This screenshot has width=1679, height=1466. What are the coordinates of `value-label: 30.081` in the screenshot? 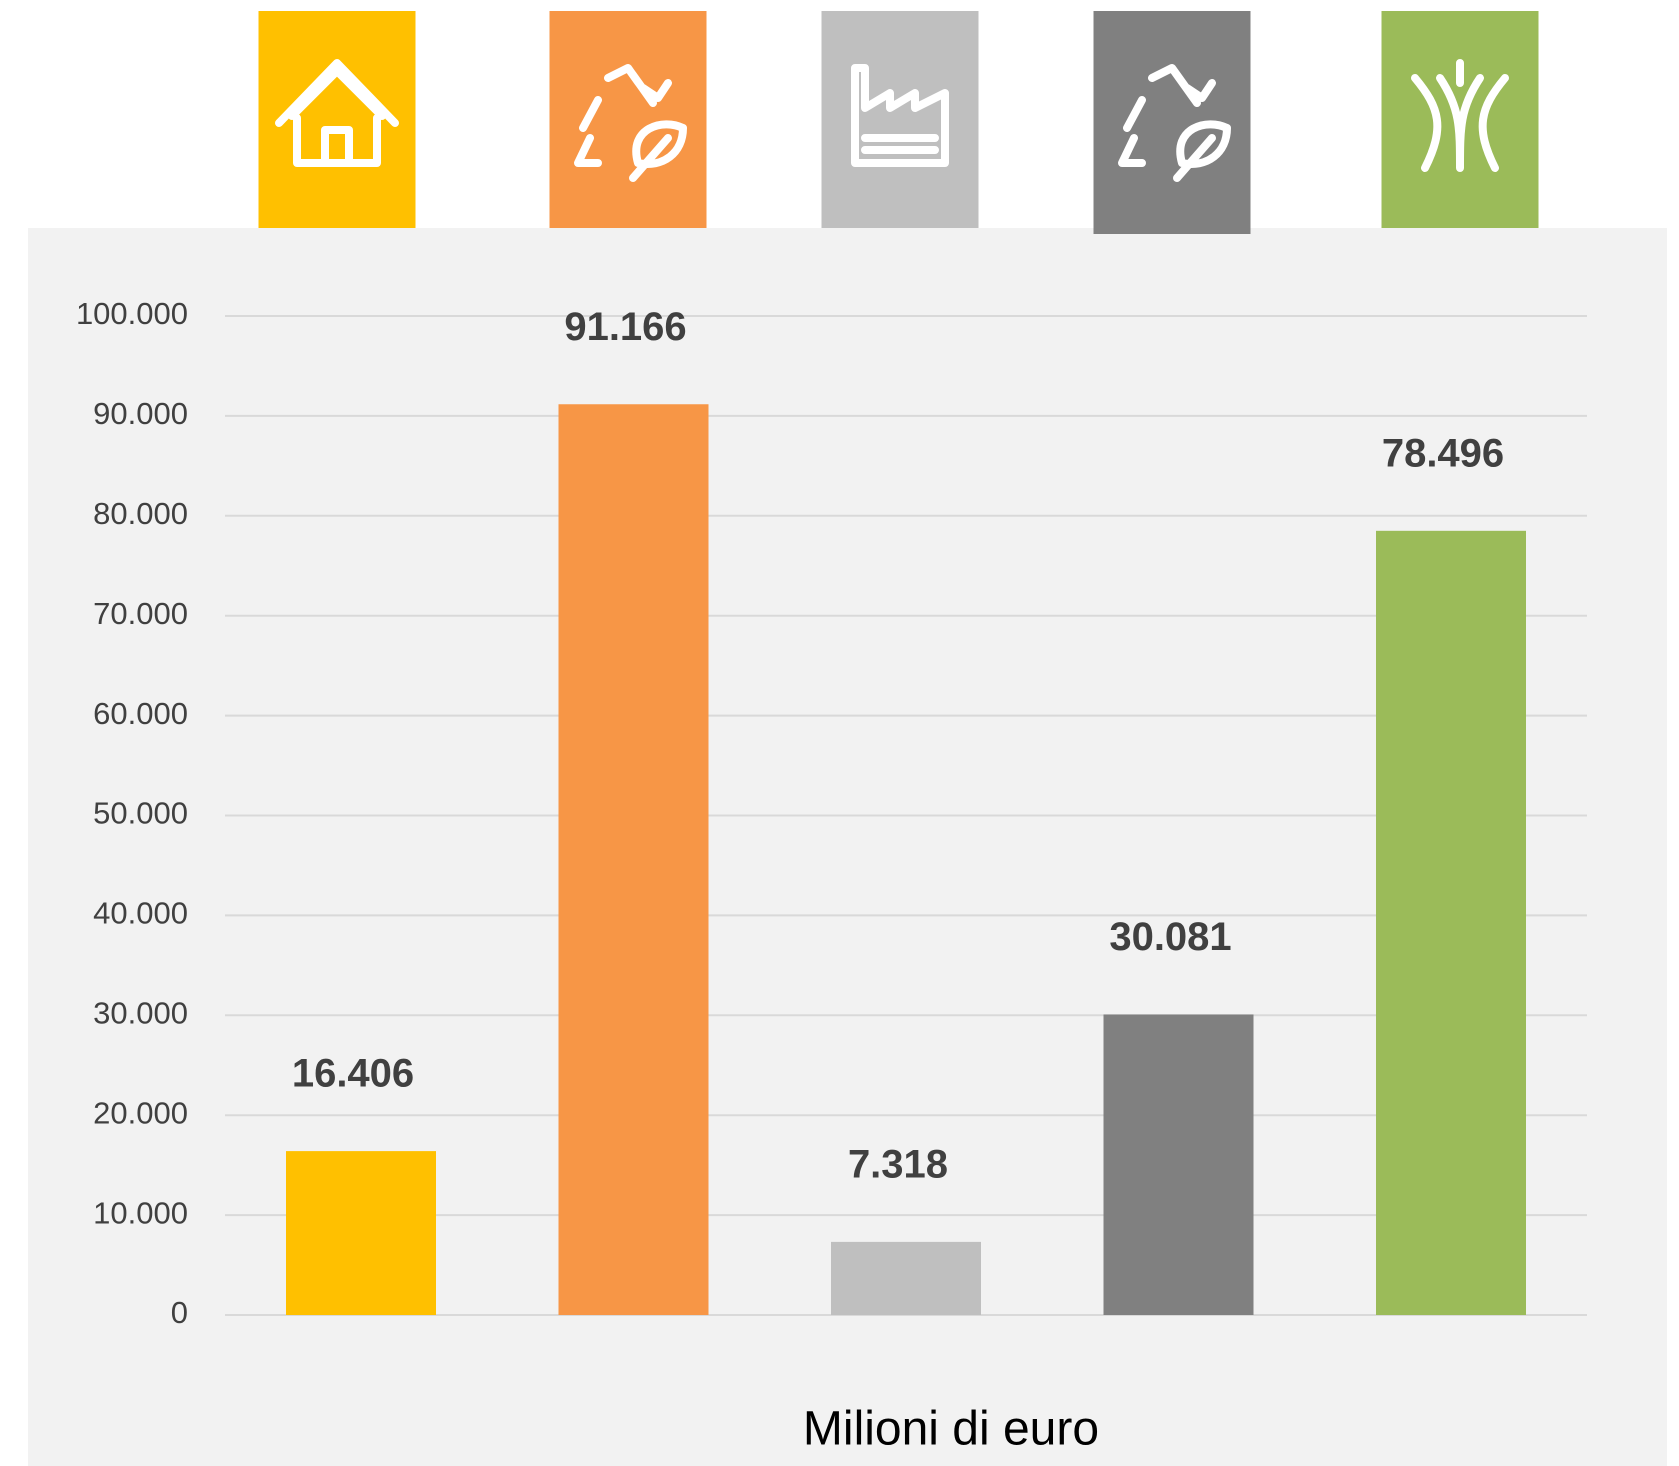 It's located at (1170, 937).